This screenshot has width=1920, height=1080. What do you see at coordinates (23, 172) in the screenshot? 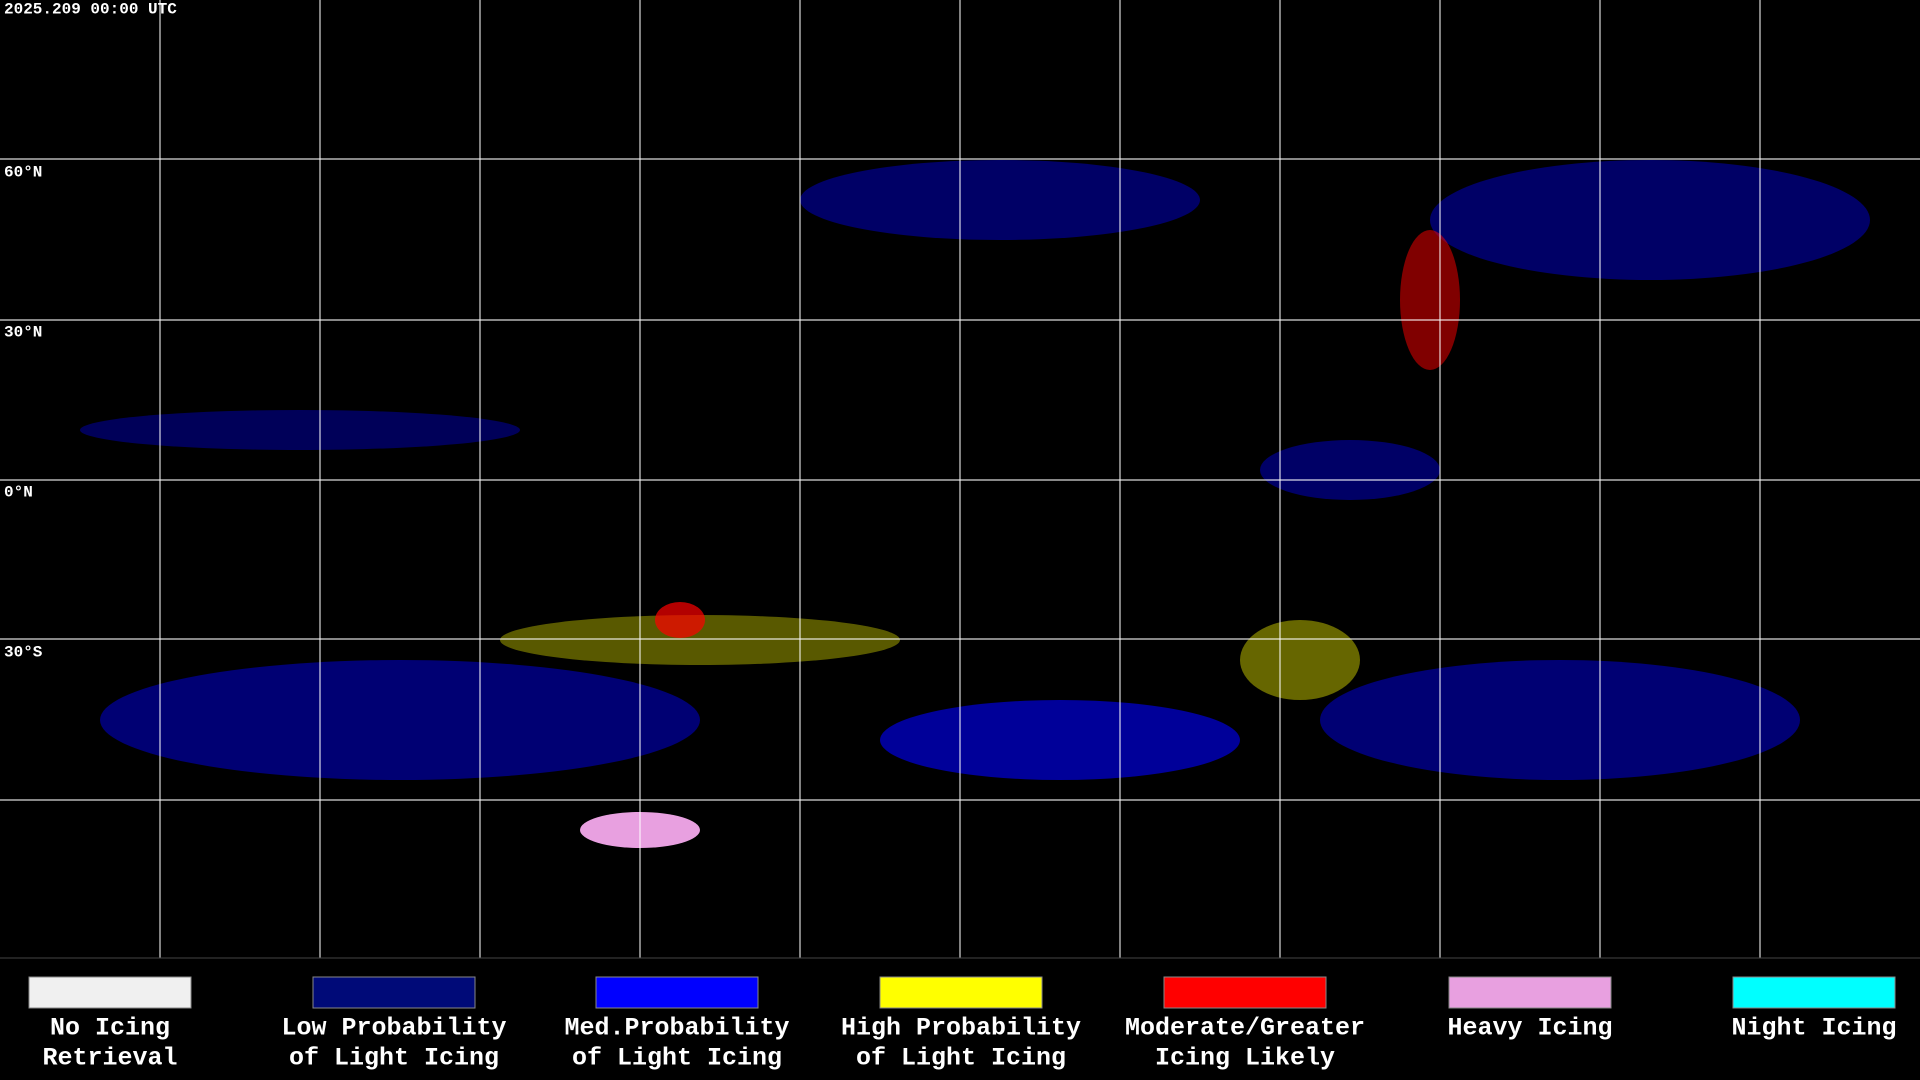
I see `latitude-label: 60°N` at bounding box center [23, 172].